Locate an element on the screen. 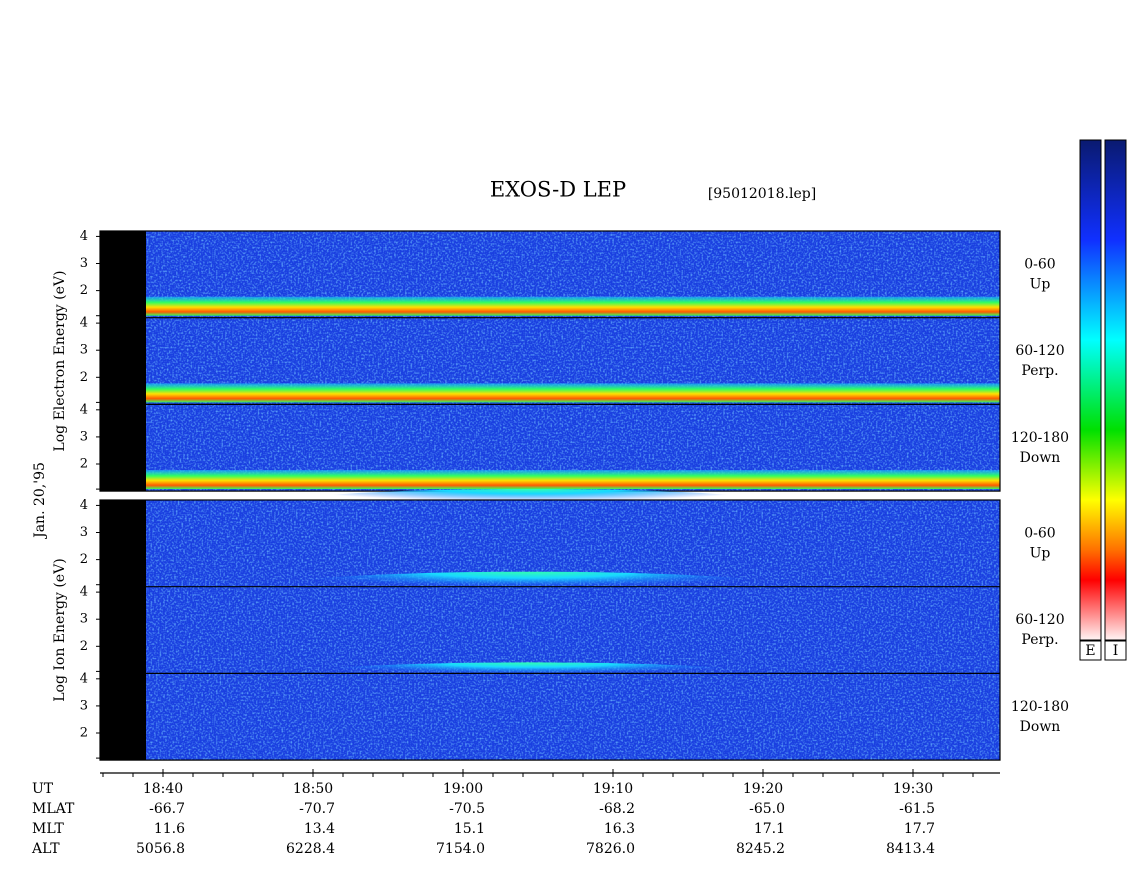 The width and height of the screenshot is (1130, 875). orbit-value: -65.0 is located at coordinates (767, 809).